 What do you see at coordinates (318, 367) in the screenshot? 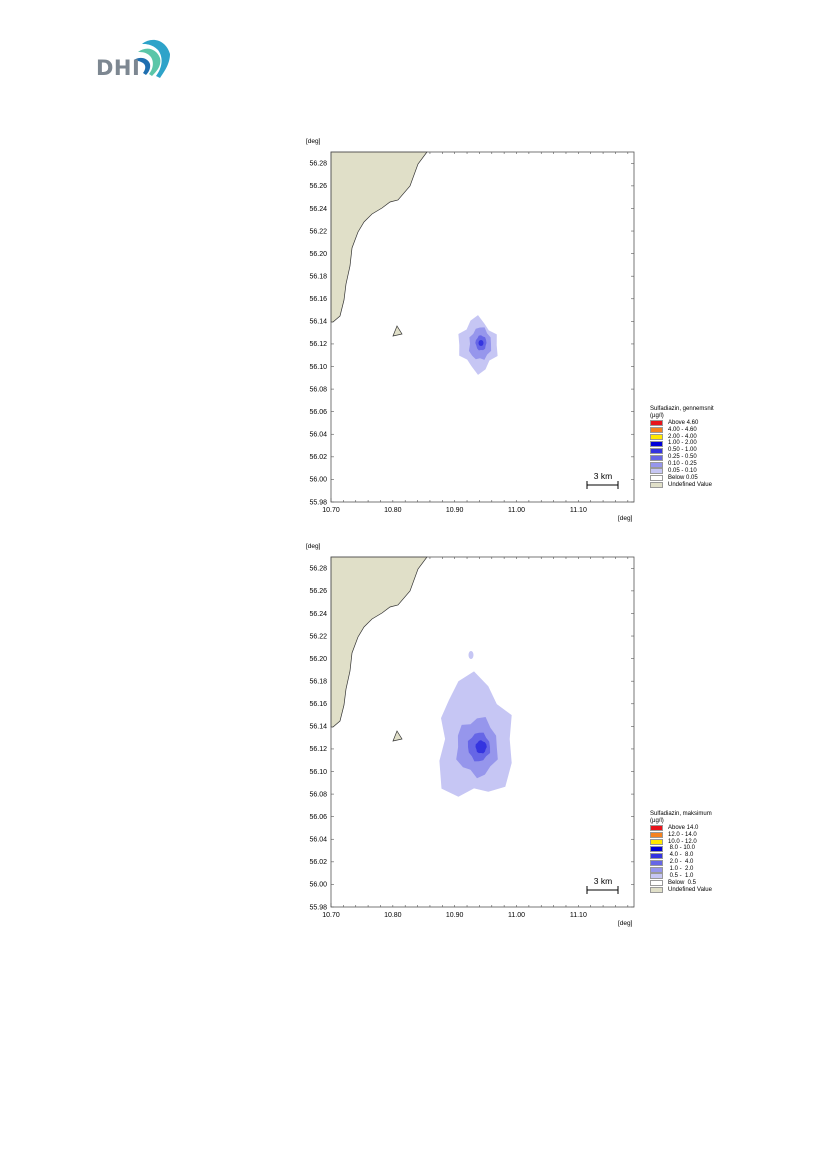
I see `lat-tick-label: 56.10` at bounding box center [318, 367].